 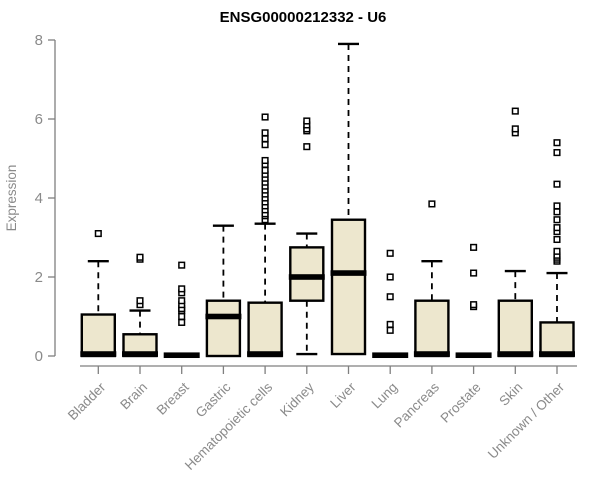 What do you see at coordinates (416, 404) in the screenshot?
I see `x-tick-label: Pancreas` at bounding box center [416, 404].